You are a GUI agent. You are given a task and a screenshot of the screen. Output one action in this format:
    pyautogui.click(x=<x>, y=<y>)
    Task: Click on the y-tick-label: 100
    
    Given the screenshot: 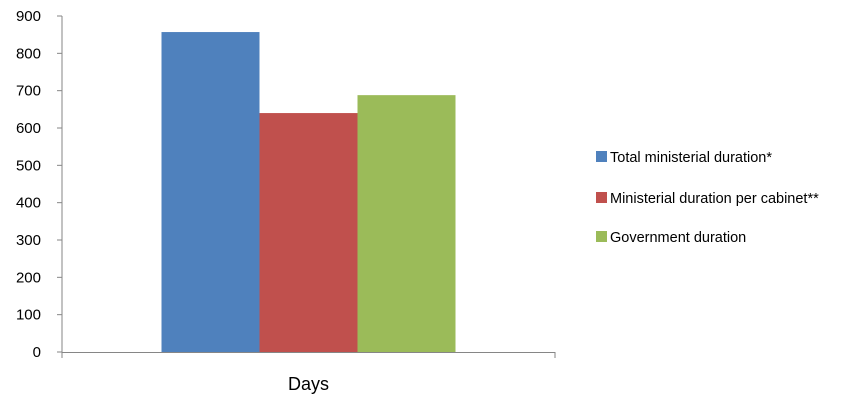 What is the action you would take?
    pyautogui.click(x=28, y=315)
    